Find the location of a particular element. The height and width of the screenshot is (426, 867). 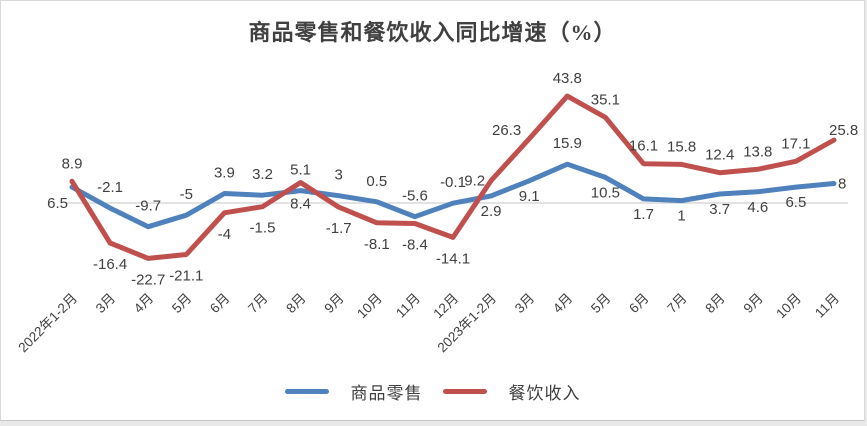

x-axis-category-label: 2022年1-2月 is located at coordinates (47, 323).